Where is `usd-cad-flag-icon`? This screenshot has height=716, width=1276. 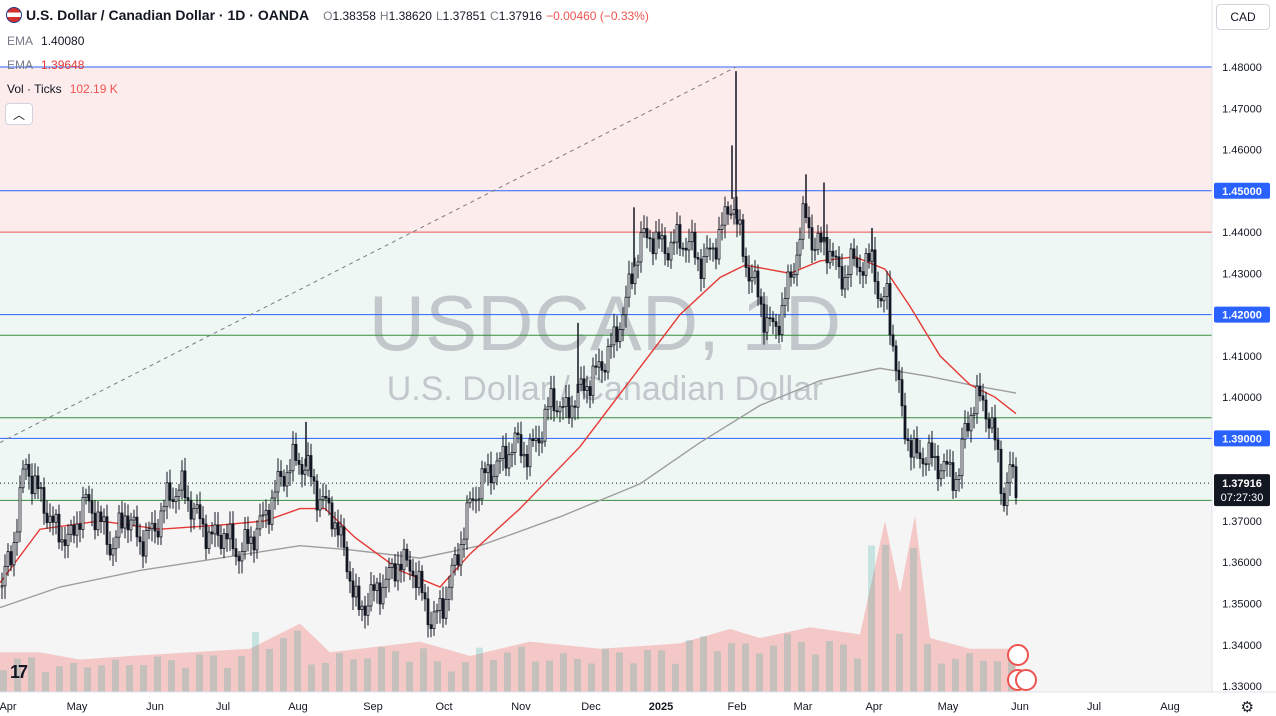
usd-cad-flag-icon is located at coordinates (14, 15).